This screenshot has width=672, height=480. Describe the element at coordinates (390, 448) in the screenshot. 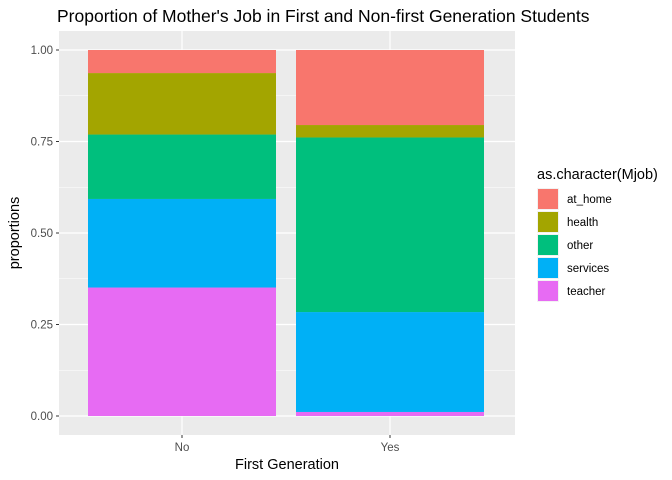

I see `x-tick-label: Yes` at that location.